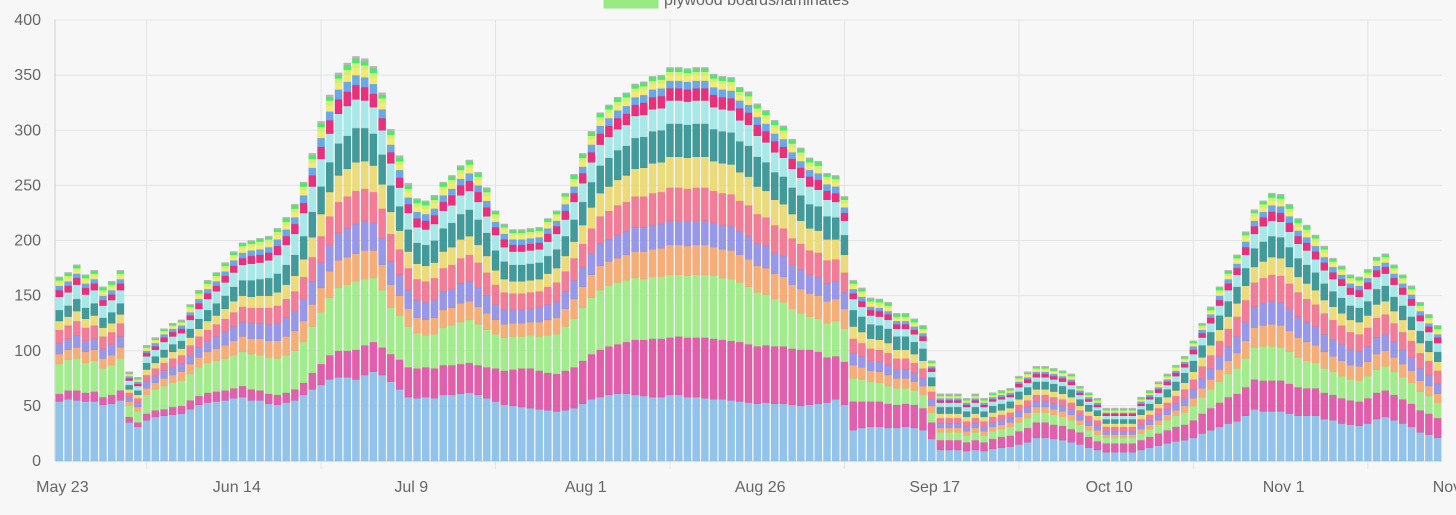 This screenshot has height=515, width=1456. I want to click on legend: plywood boards/laminates, so click(726, 4).